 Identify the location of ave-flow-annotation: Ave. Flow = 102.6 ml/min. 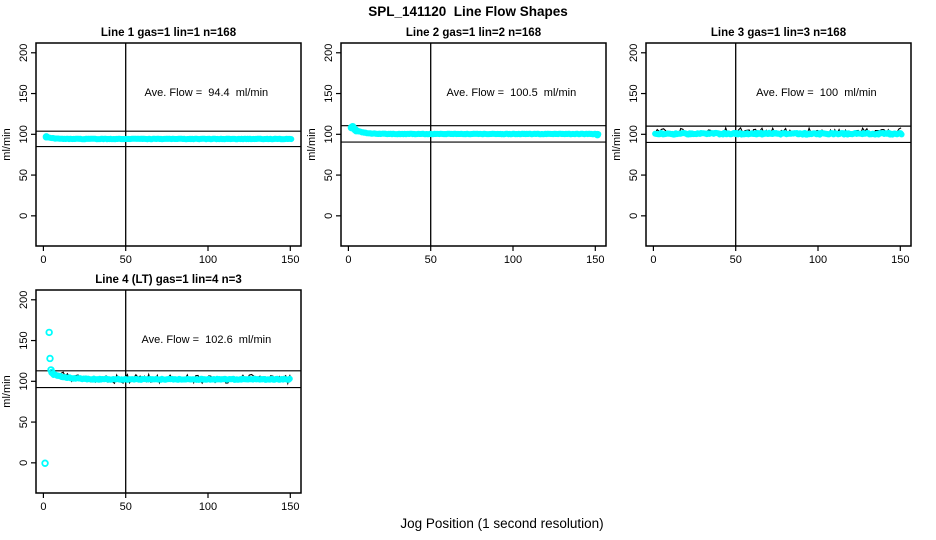
(206, 340).